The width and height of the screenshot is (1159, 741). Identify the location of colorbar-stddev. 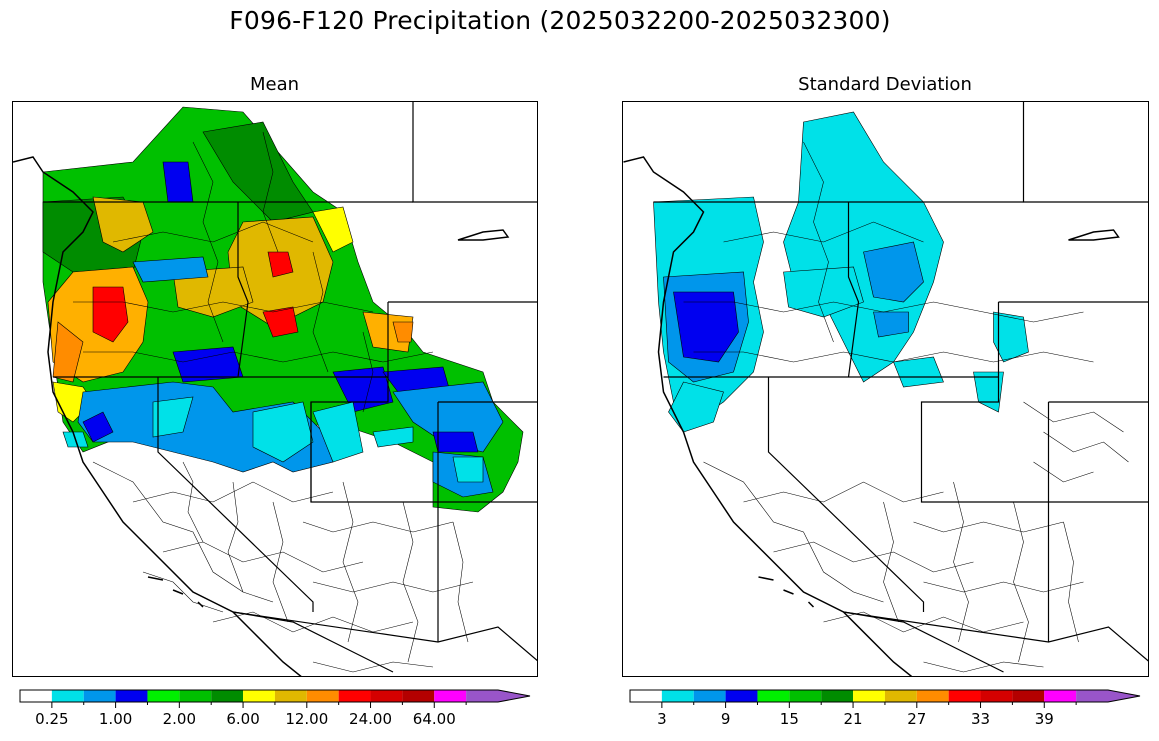
(885, 698).